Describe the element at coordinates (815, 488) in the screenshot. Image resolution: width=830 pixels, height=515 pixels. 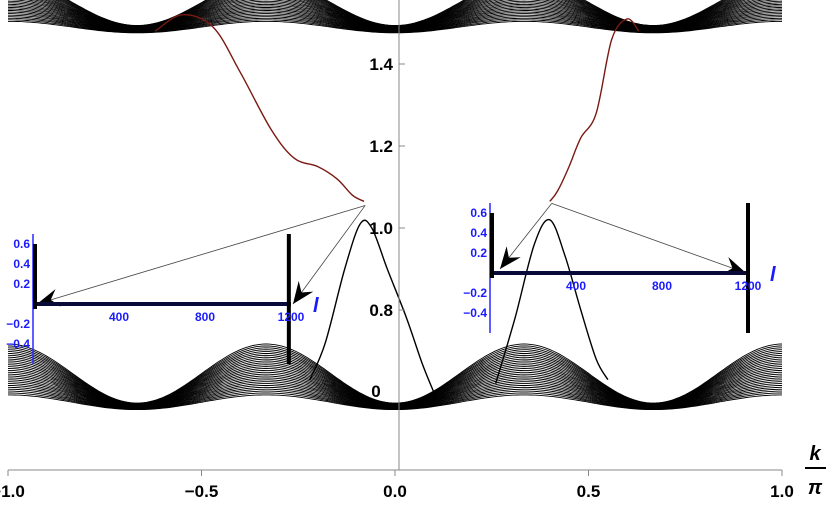
I see `x-label-denominator: π` at that location.